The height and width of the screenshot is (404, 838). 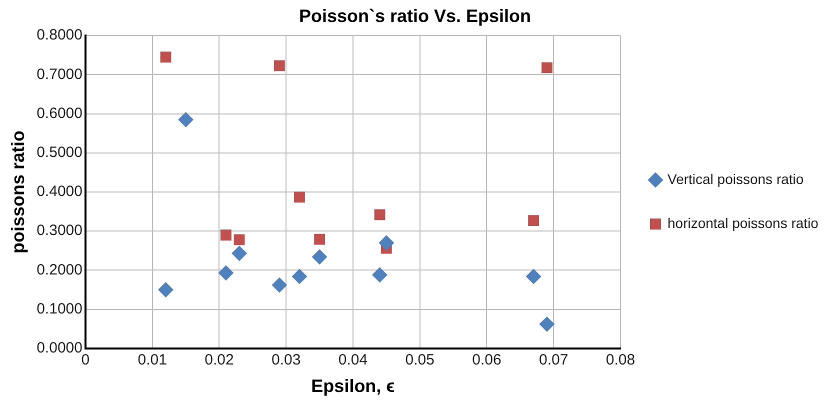 I want to click on y-tick-label: 0.2000, so click(x=59, y=269).